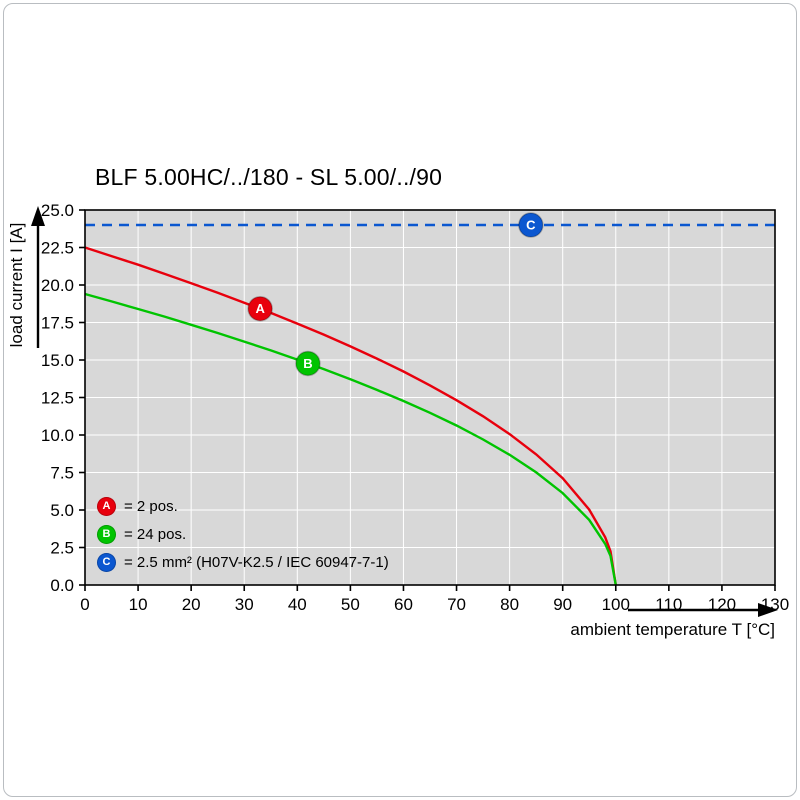 The width and height of the screenshot is (800, 800). Describe the element at coordinates (509, 604) in the screenshot. I see `x-tick-label: 80` at that location.